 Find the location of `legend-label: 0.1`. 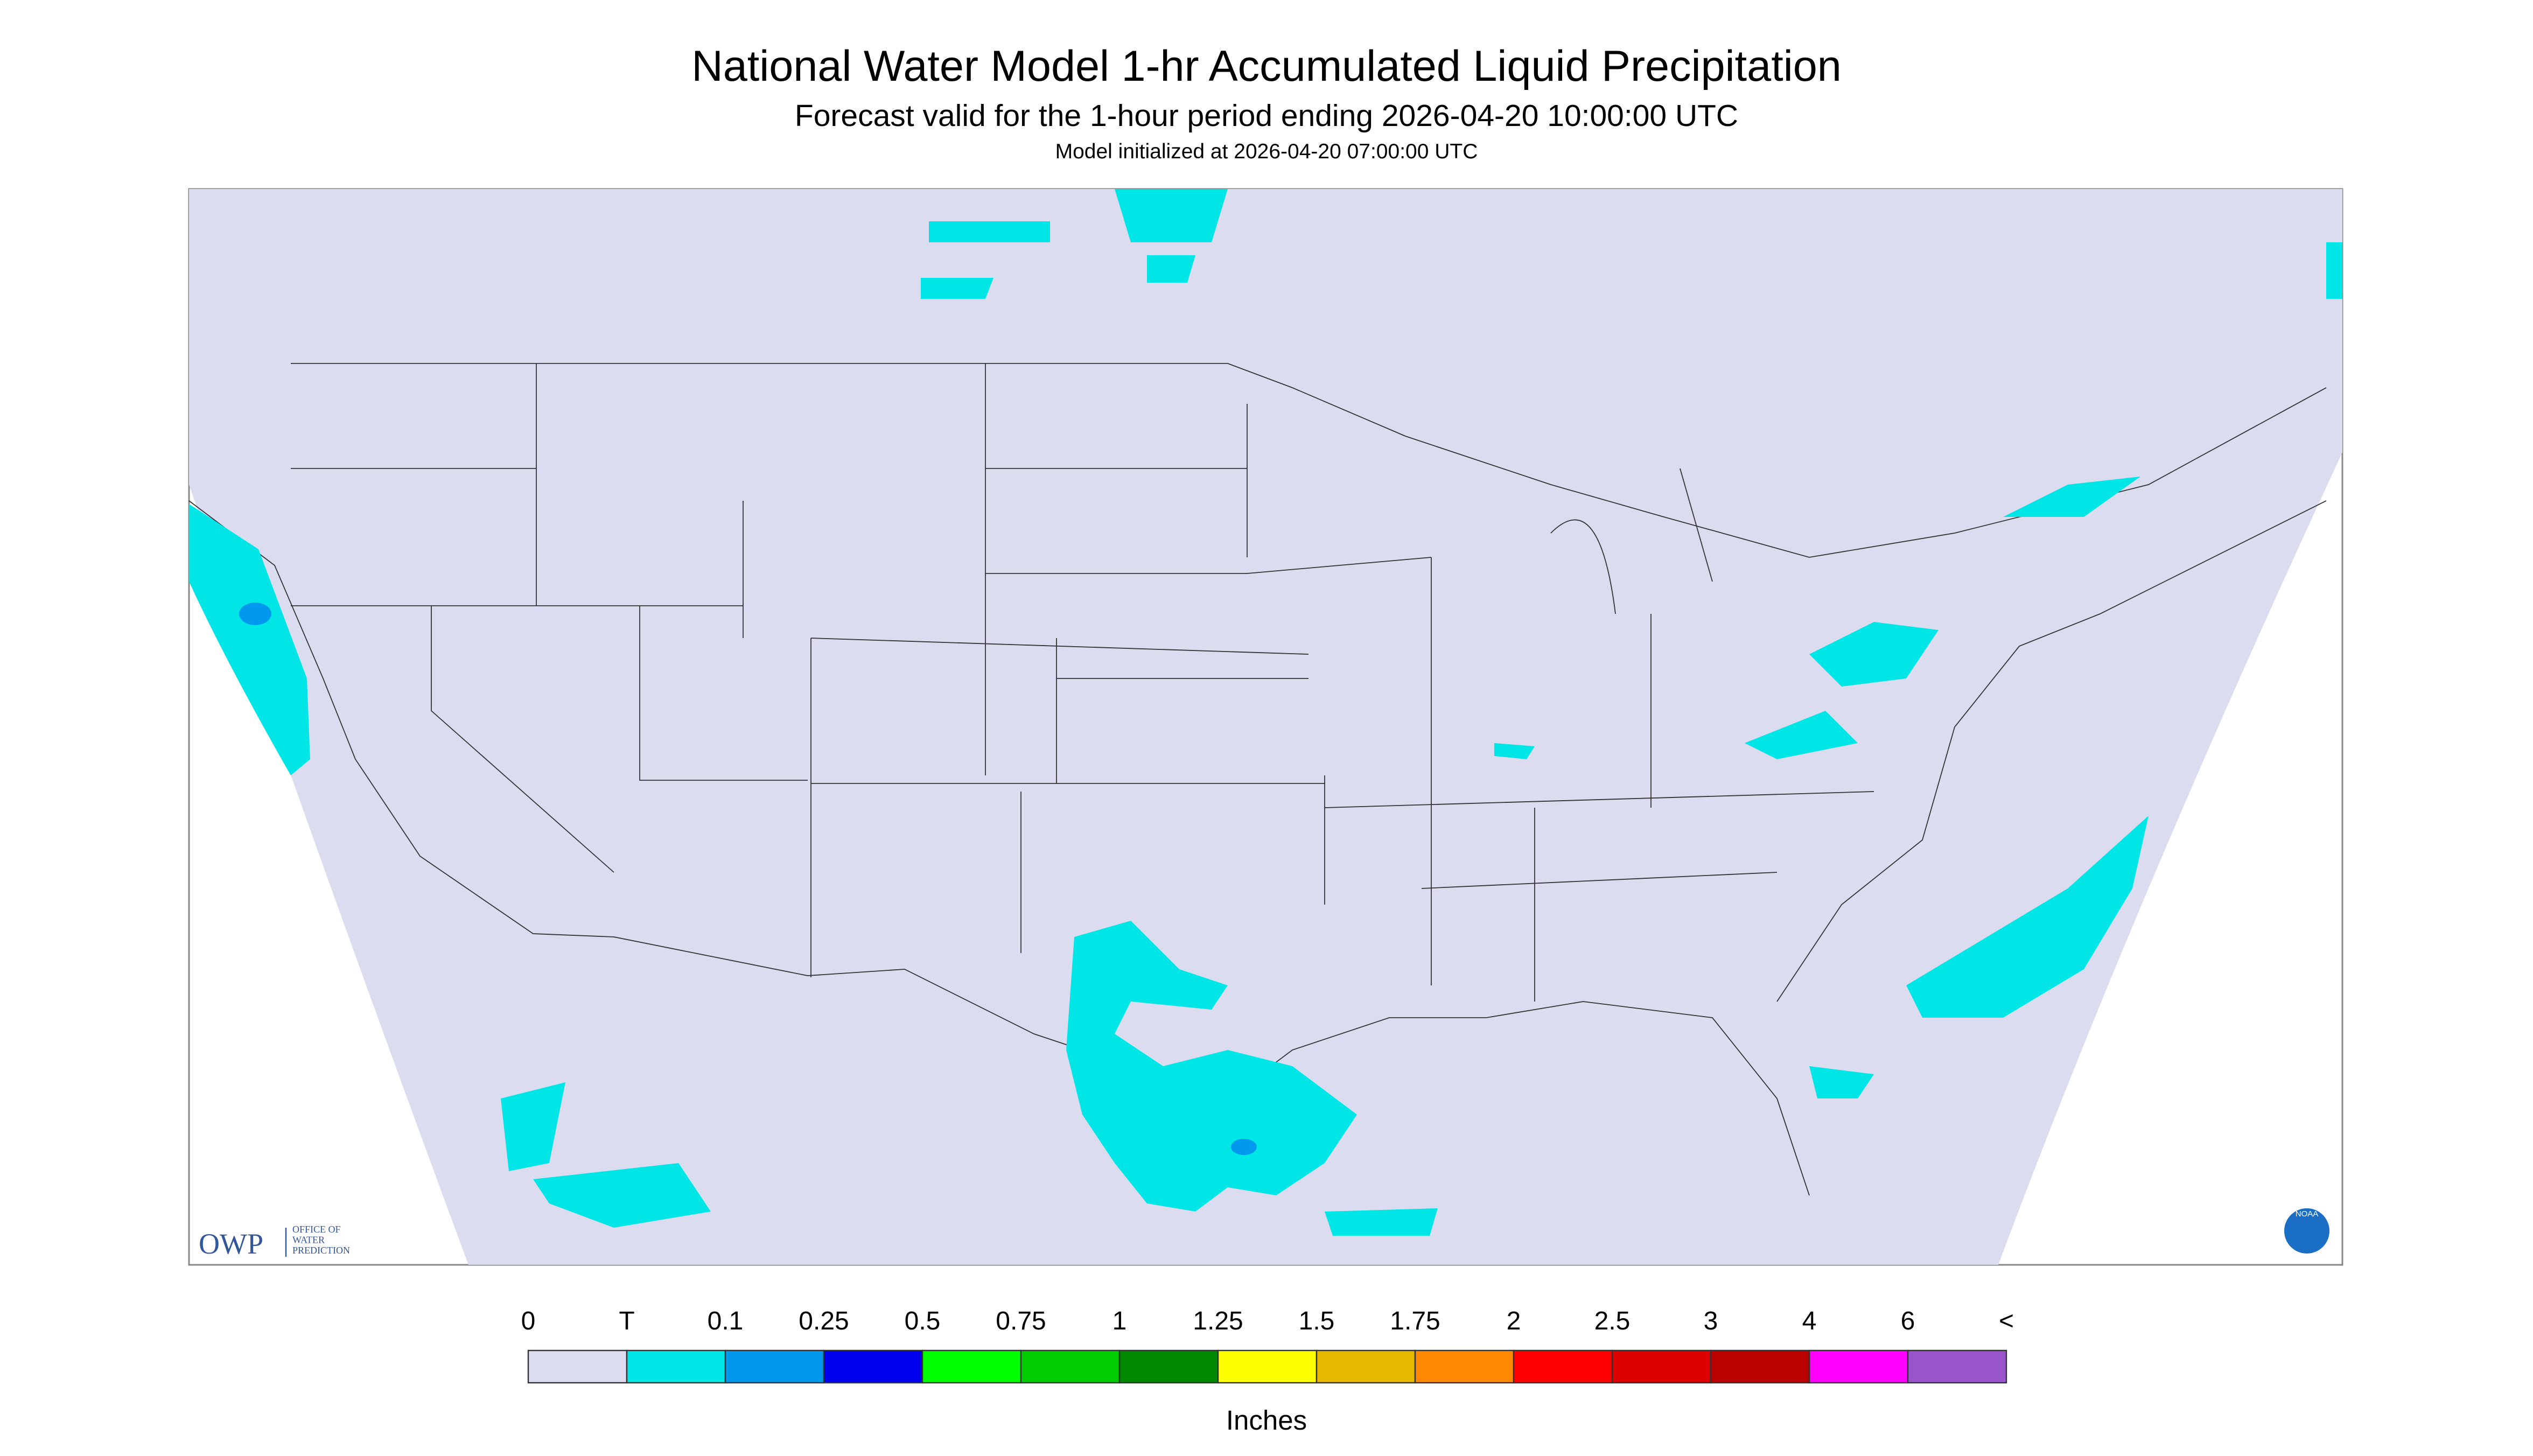

legend-label: 0.1 is located at coordinates (726, 1321).